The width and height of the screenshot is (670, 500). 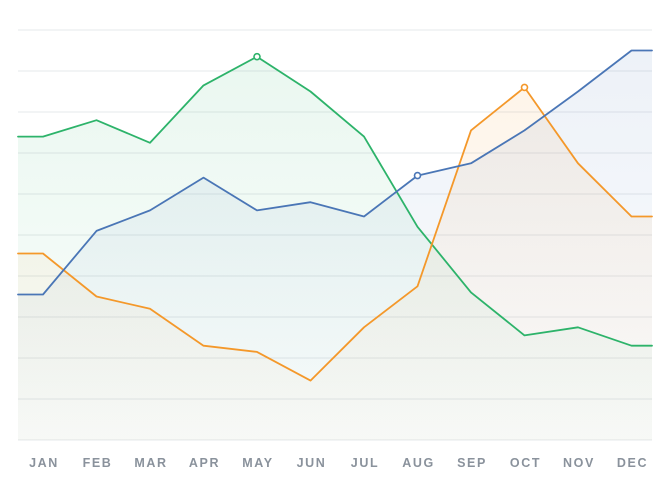 I want to click on x-tick-label: JUL, so click(x=365, y=463).